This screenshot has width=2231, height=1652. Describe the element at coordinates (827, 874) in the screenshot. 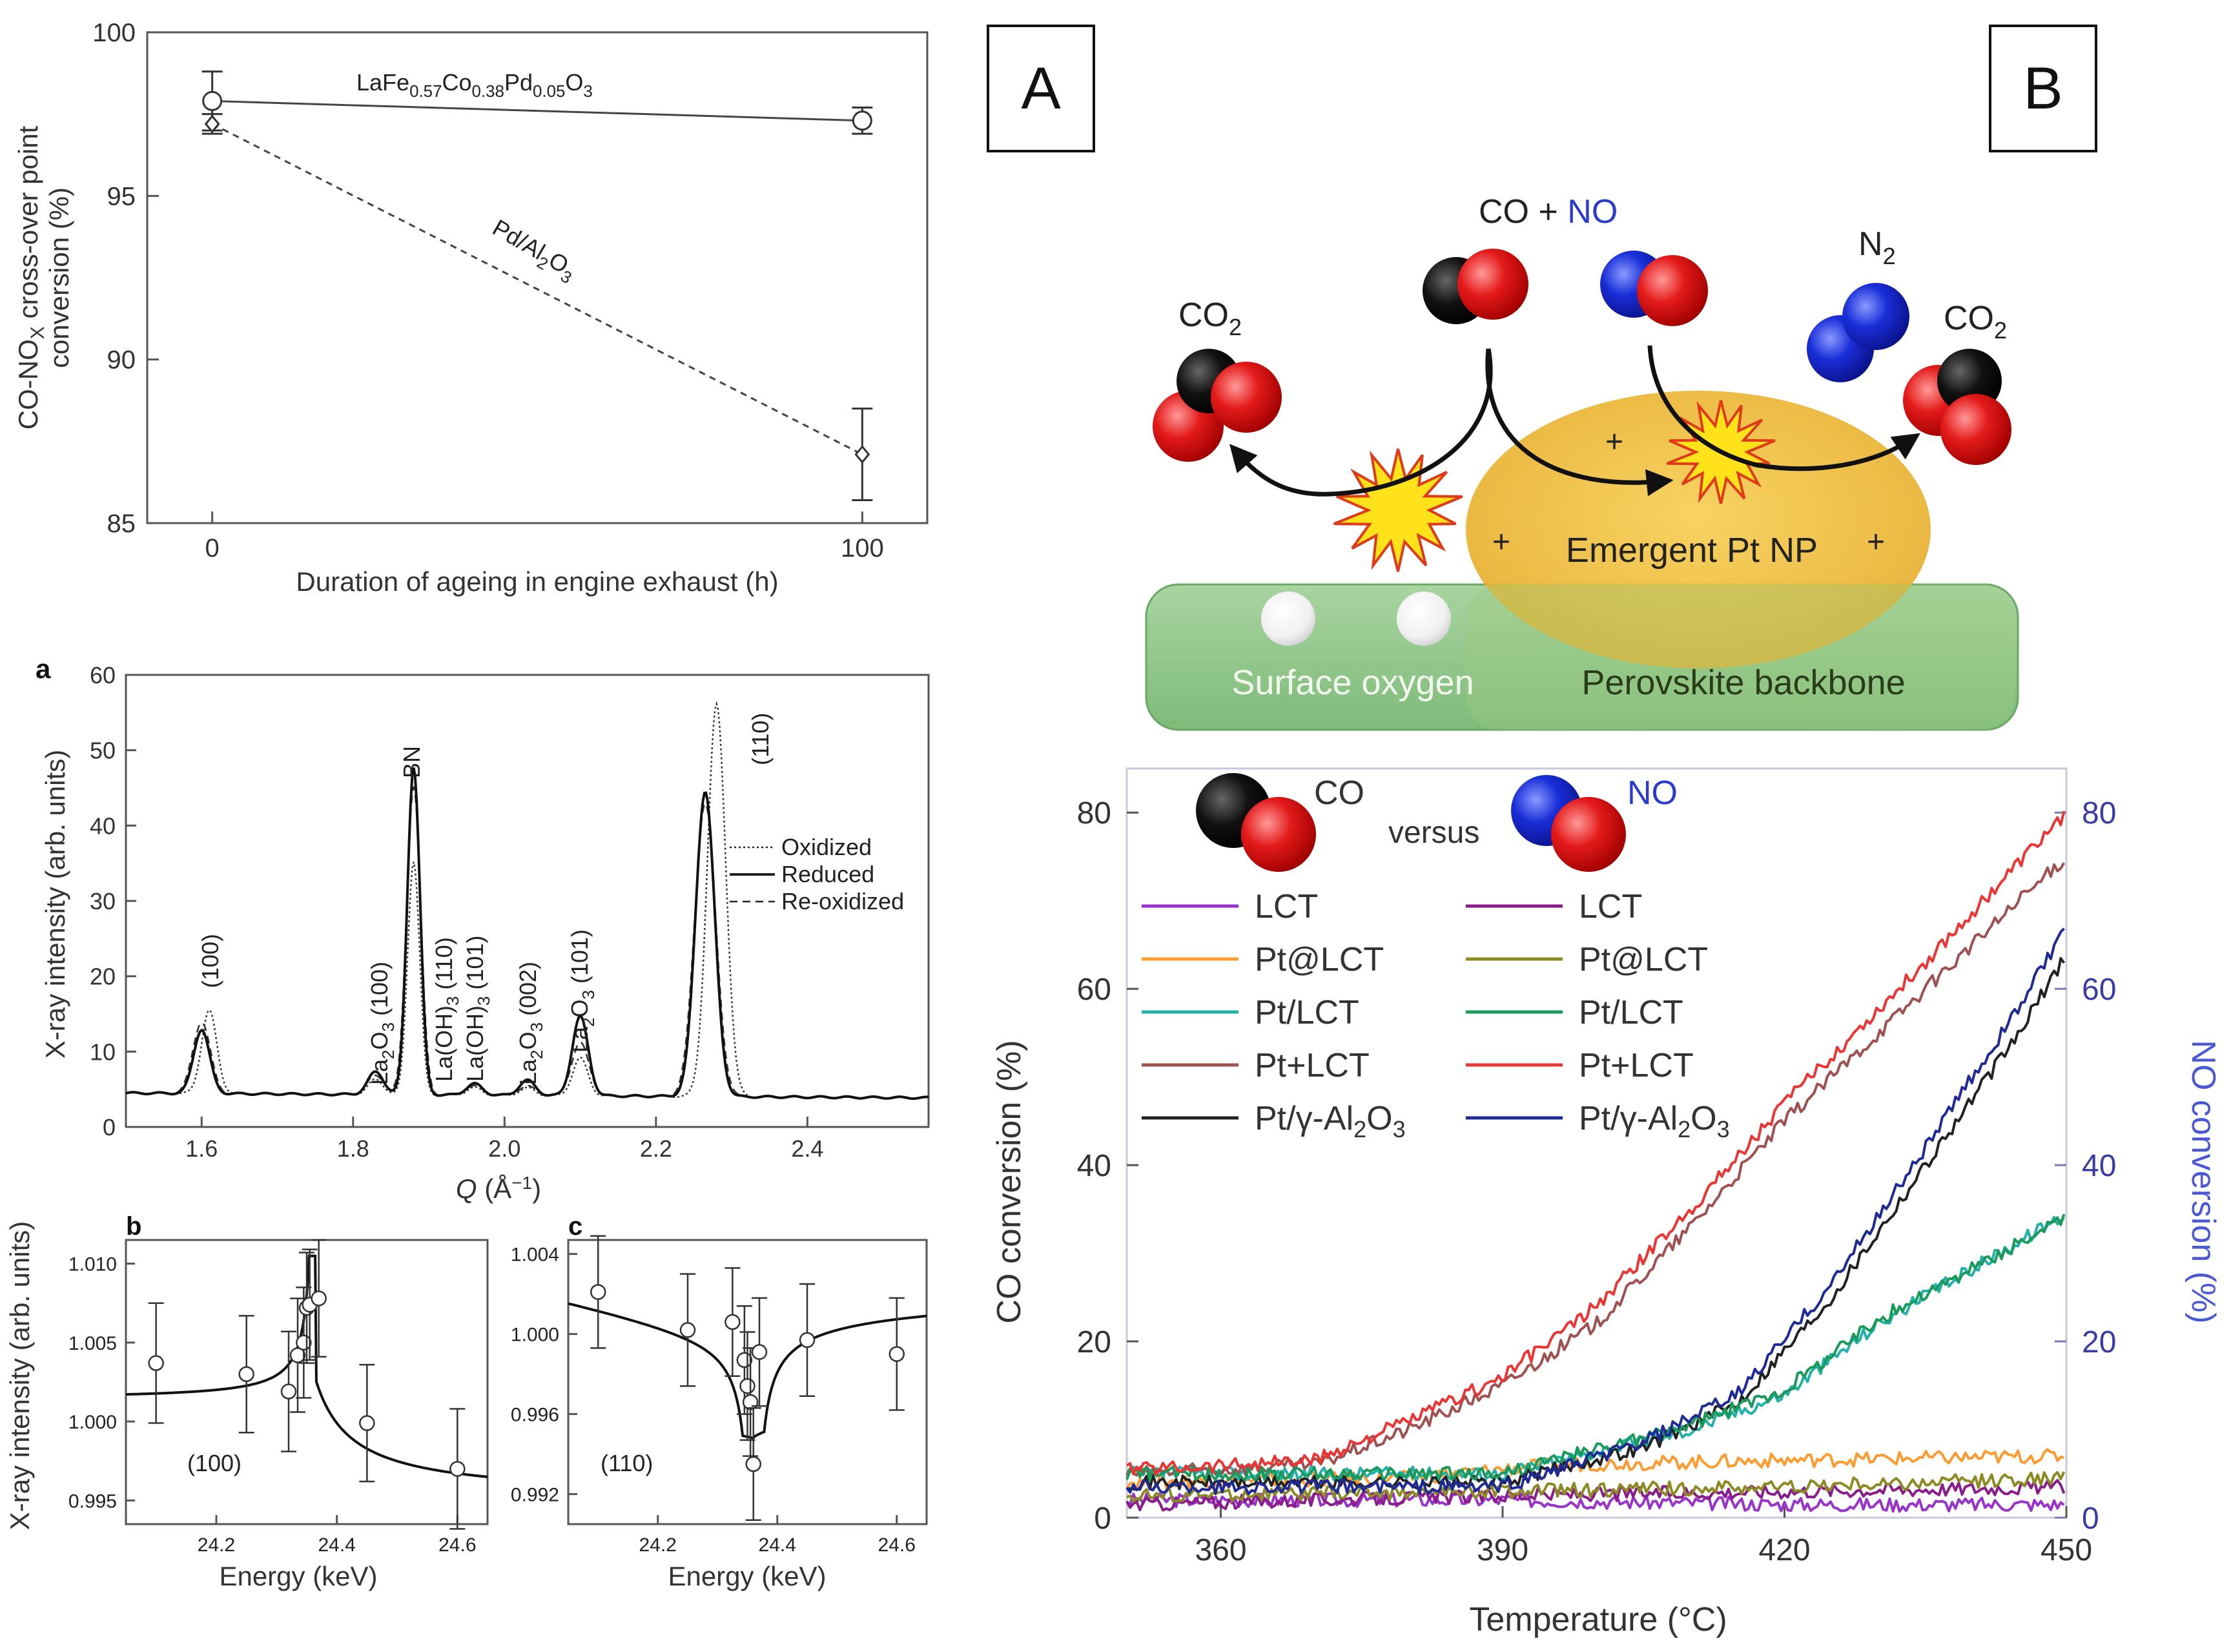

I see `legend-label: Reduced` at that location.